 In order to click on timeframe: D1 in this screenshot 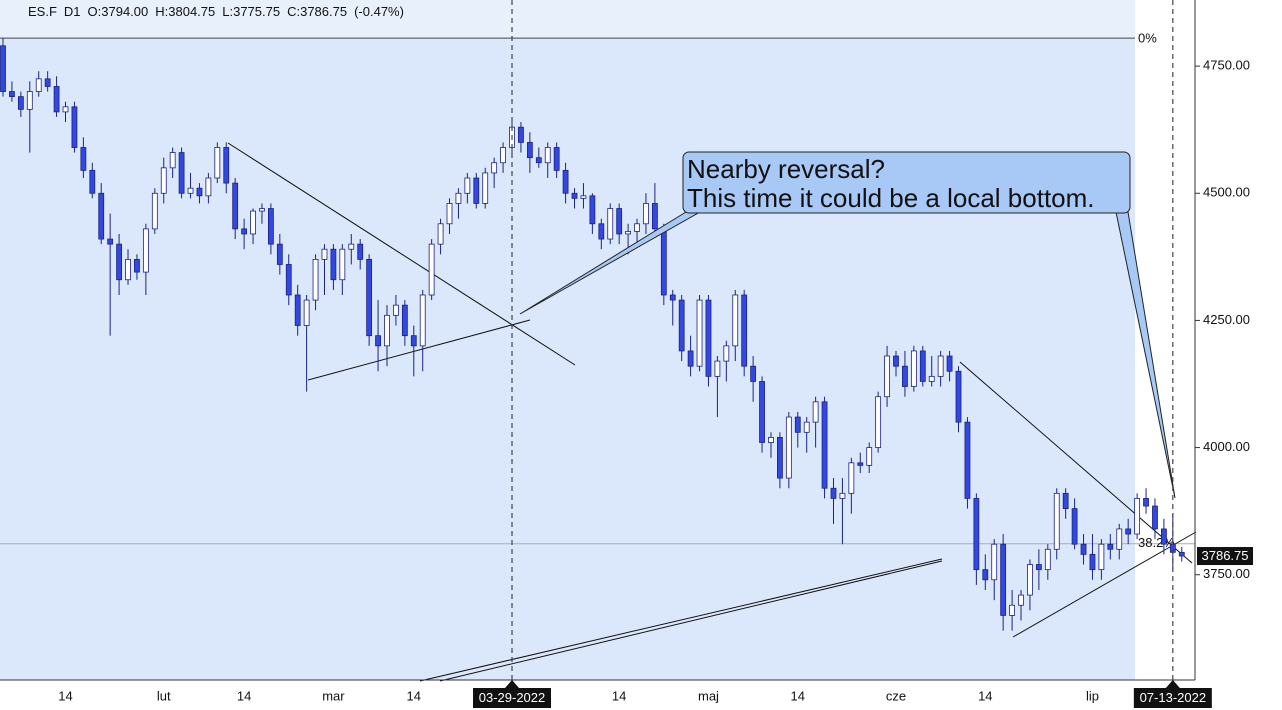, I will do `click(72, 11)`.